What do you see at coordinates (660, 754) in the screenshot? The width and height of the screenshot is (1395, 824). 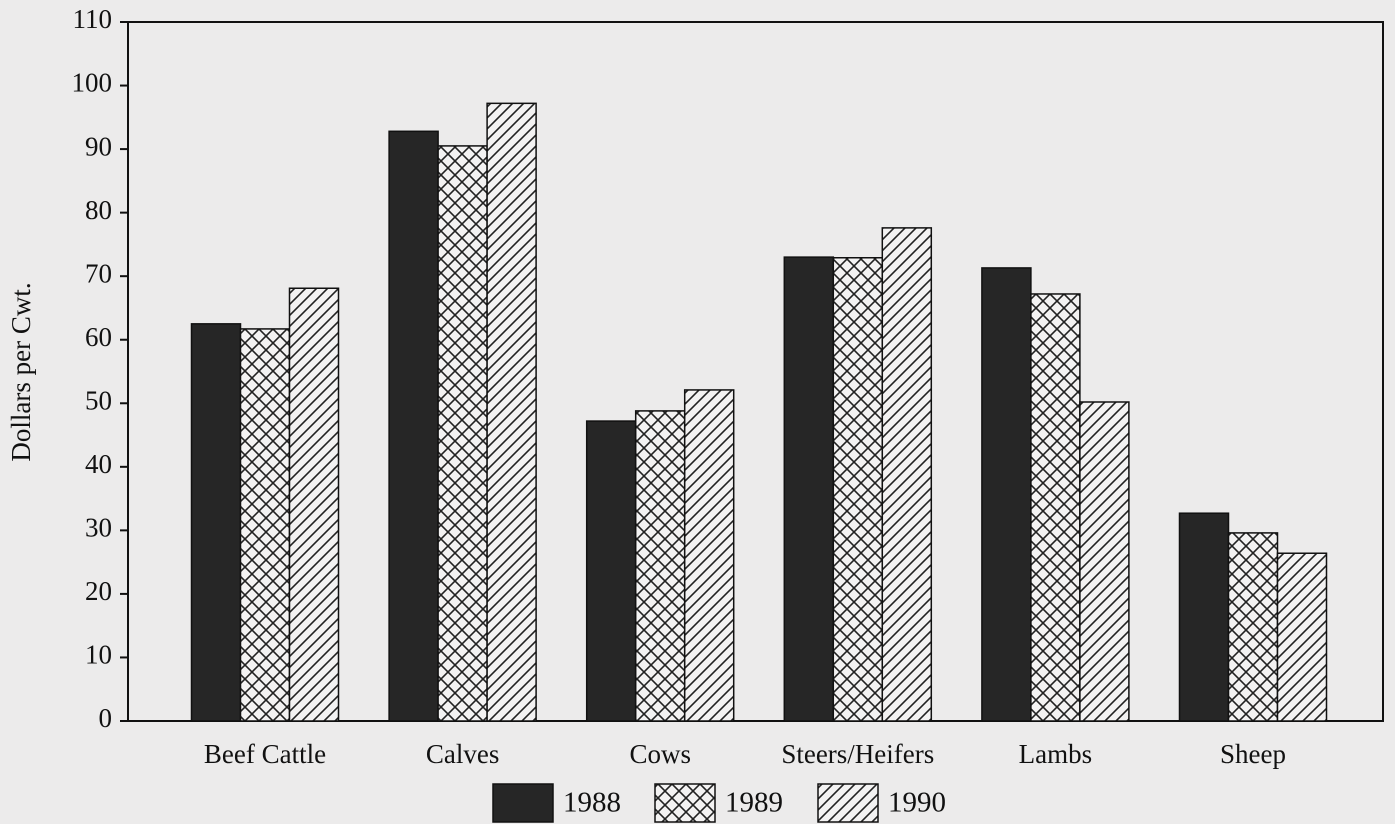 I see `x-tick-label: Cows` at bounding box center [660, 754].